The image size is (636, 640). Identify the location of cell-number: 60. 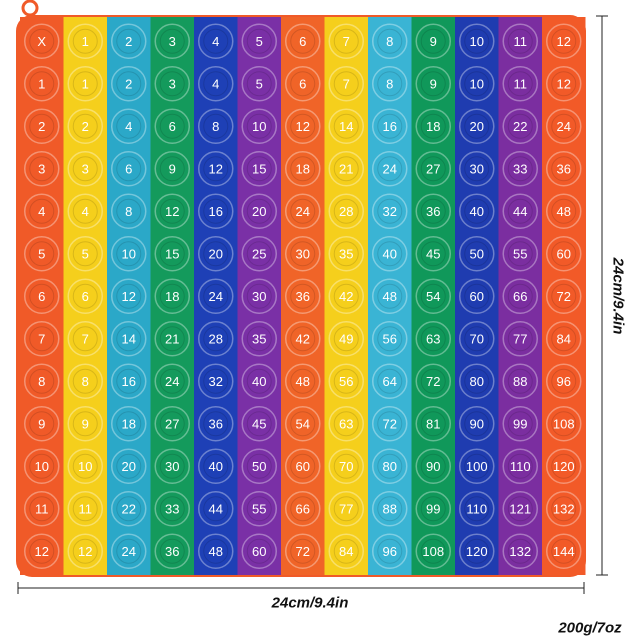
(303, 466).